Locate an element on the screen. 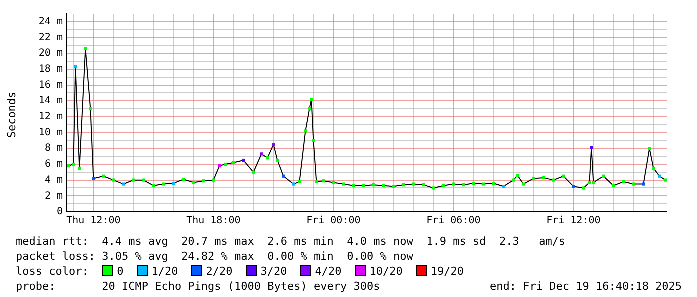 The height and width of the screenshot is (297, 697). x-tick-label: Fri 06:00 is located at coordinates (453, 221).